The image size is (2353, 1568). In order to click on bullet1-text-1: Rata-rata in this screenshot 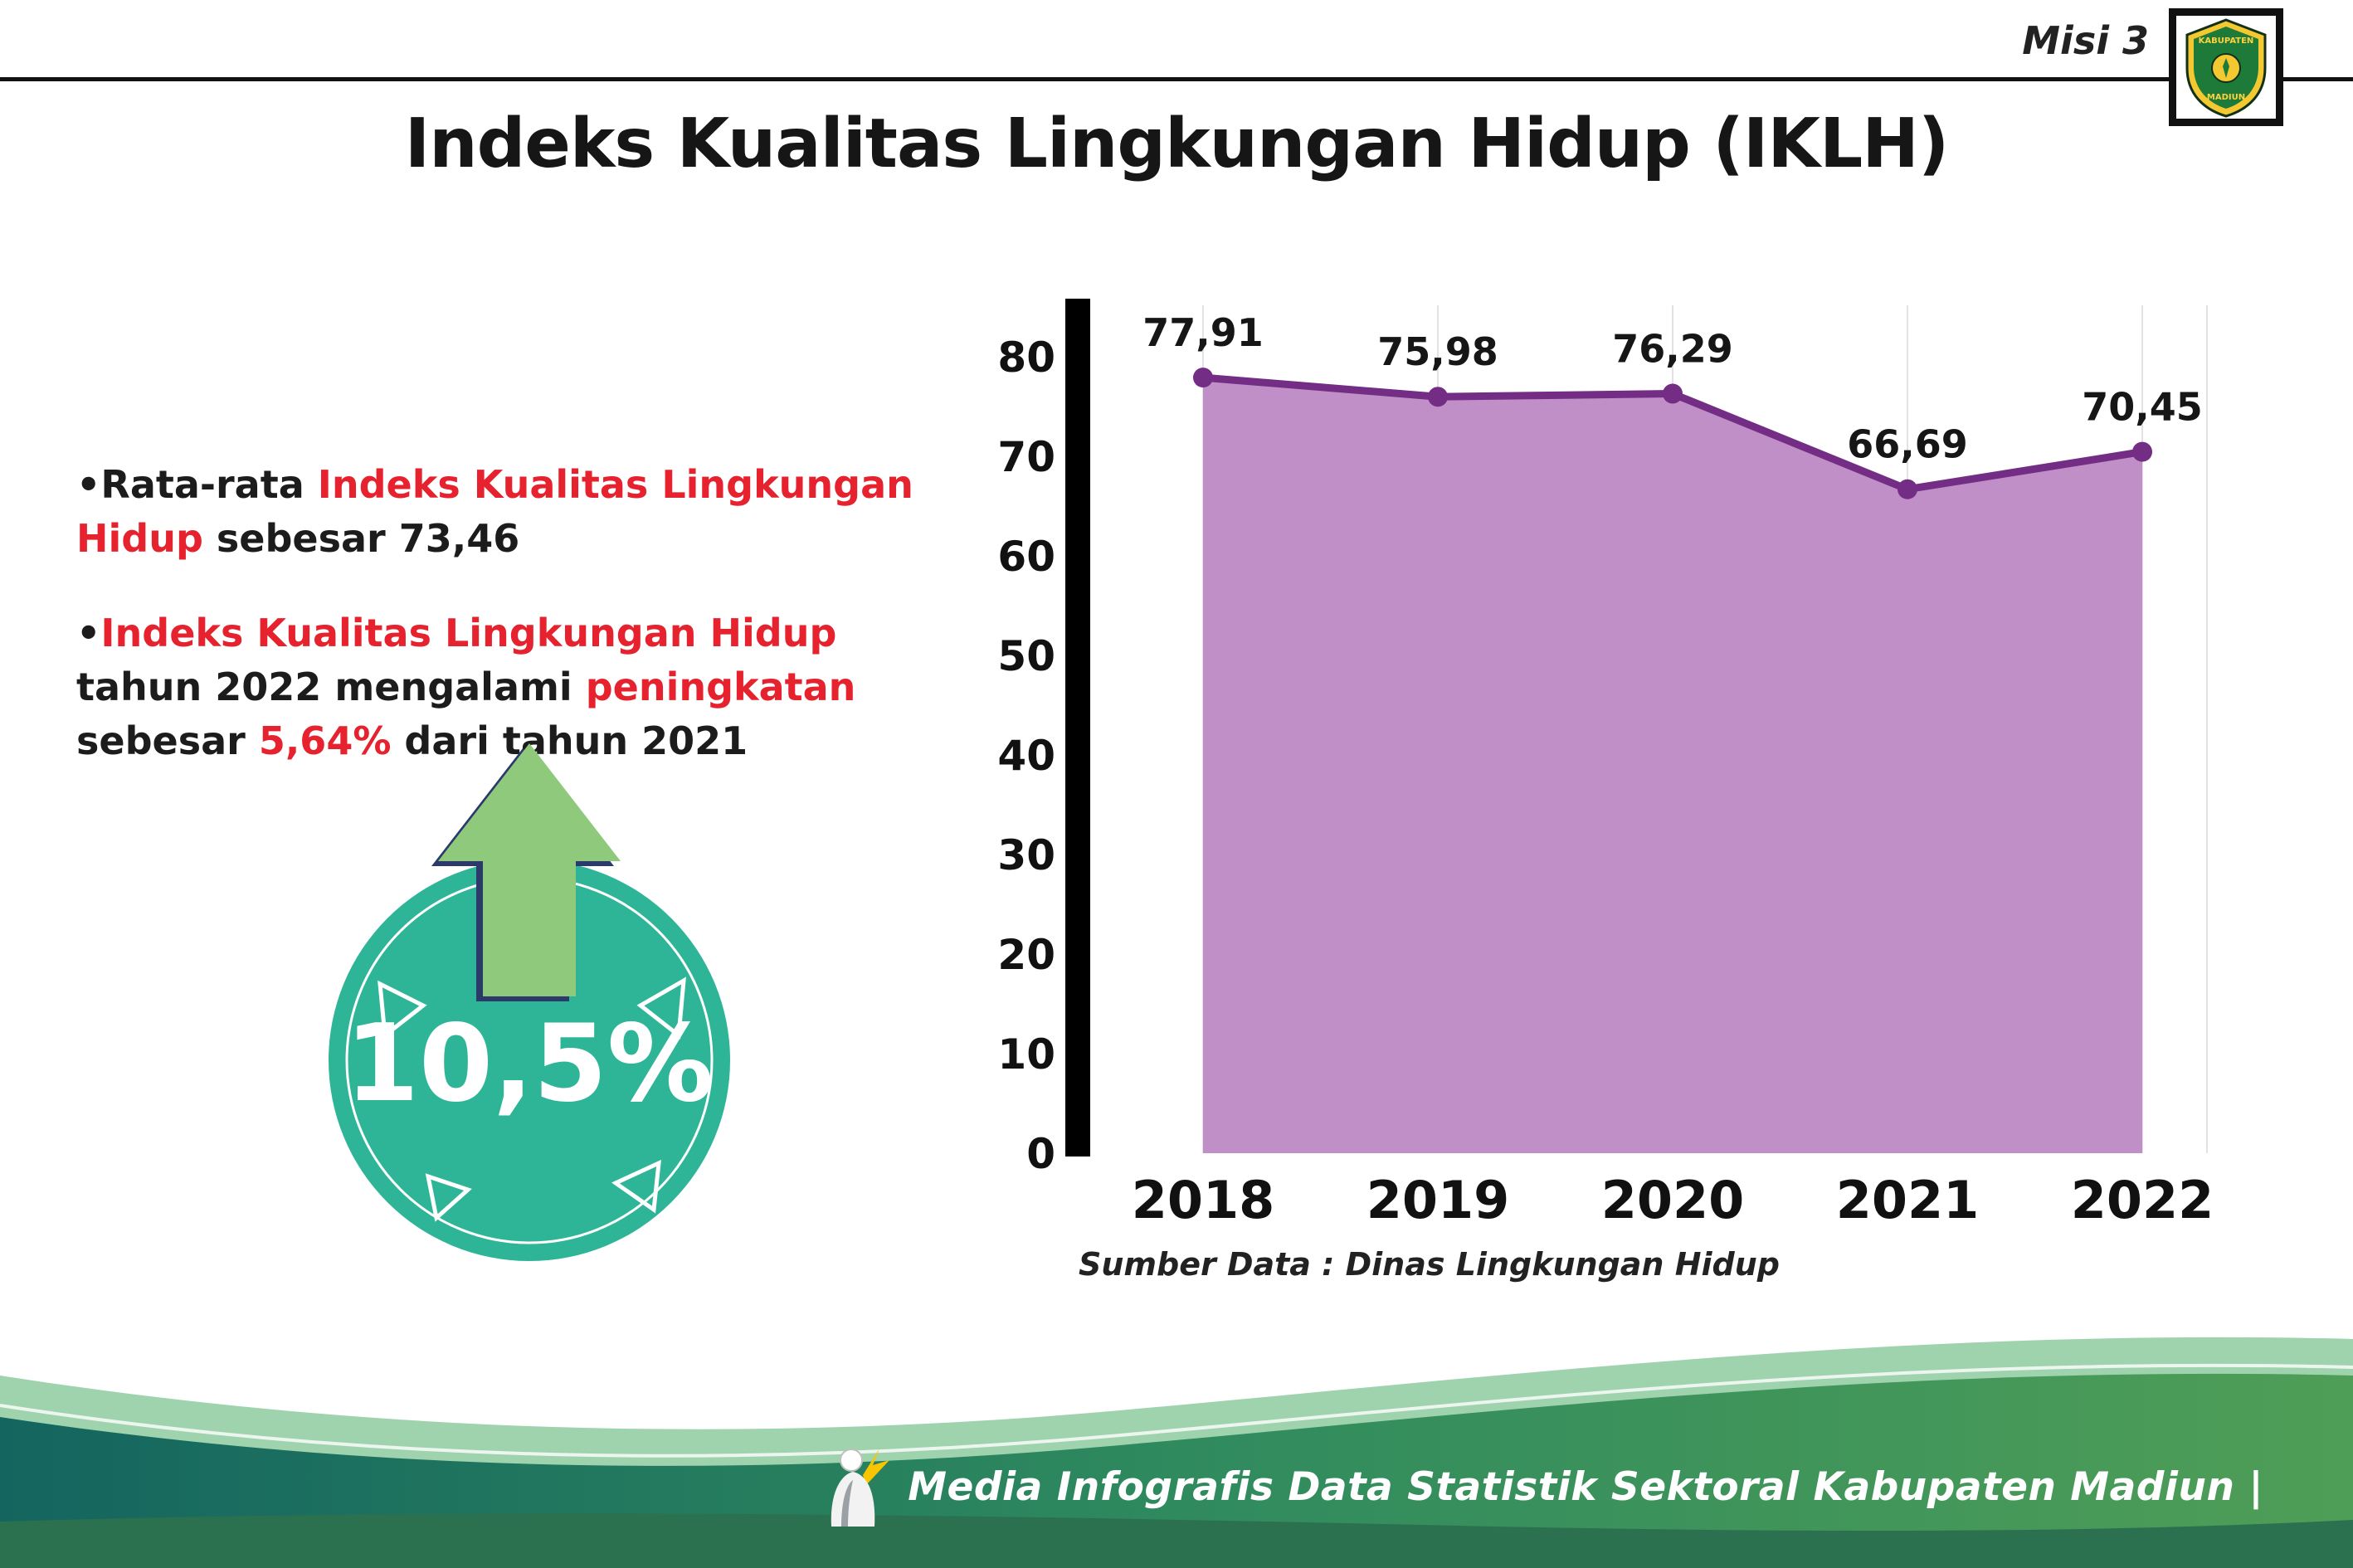, I will do `click(209, 484)`.